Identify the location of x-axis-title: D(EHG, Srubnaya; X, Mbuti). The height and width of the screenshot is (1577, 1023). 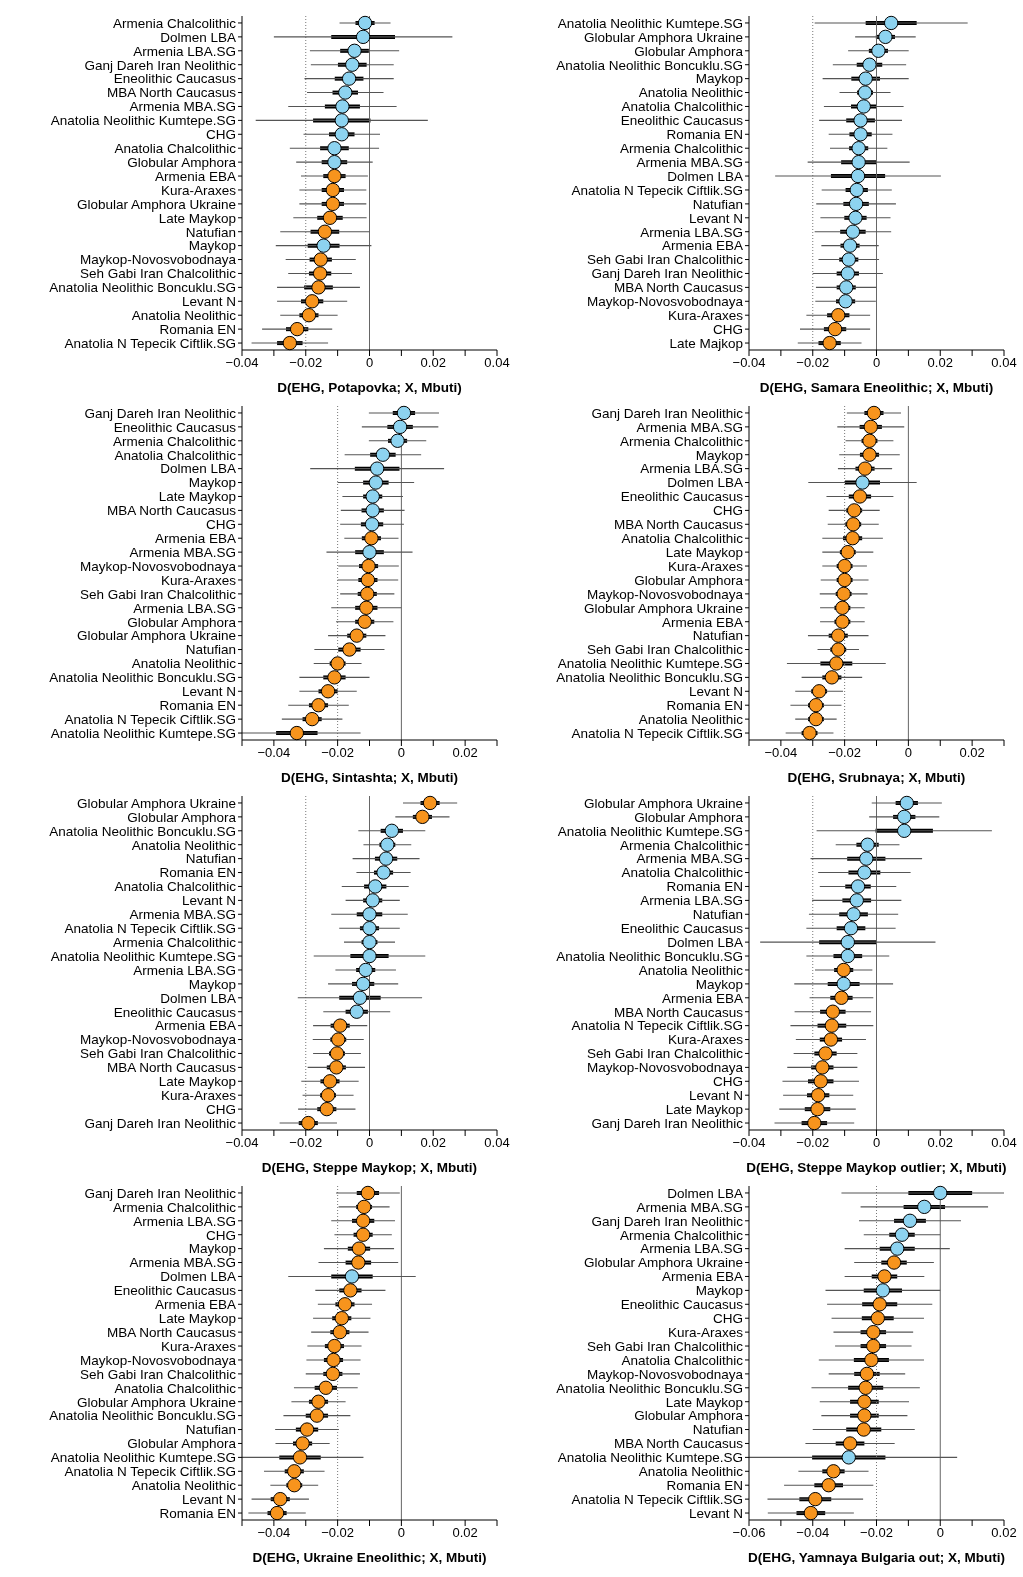
(876, 777).